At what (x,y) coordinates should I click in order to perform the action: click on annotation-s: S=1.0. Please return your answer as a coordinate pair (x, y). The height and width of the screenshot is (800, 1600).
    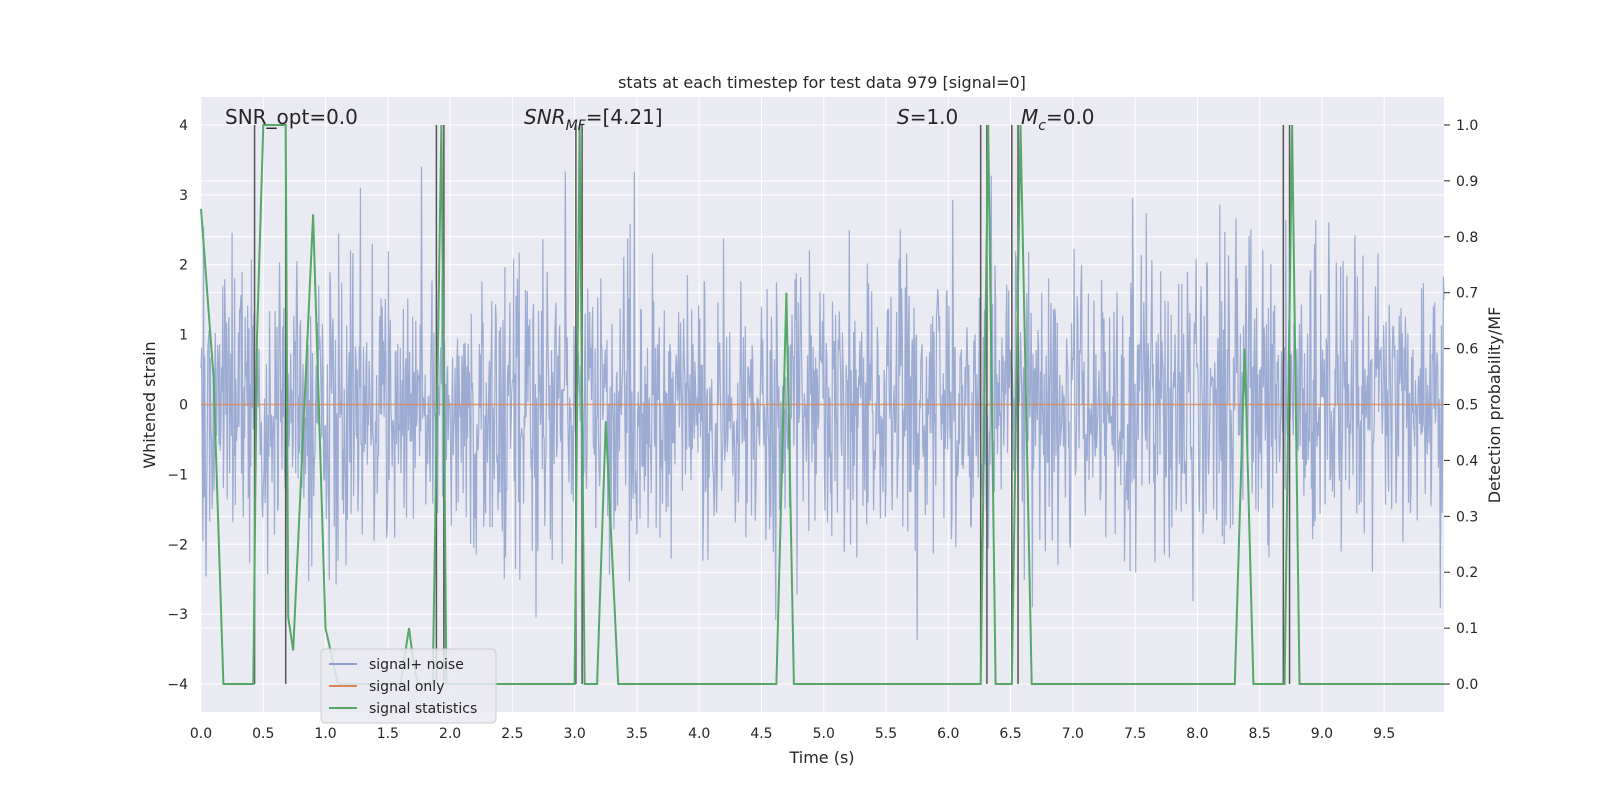
    Looking at the image, I should click on (927, 117).